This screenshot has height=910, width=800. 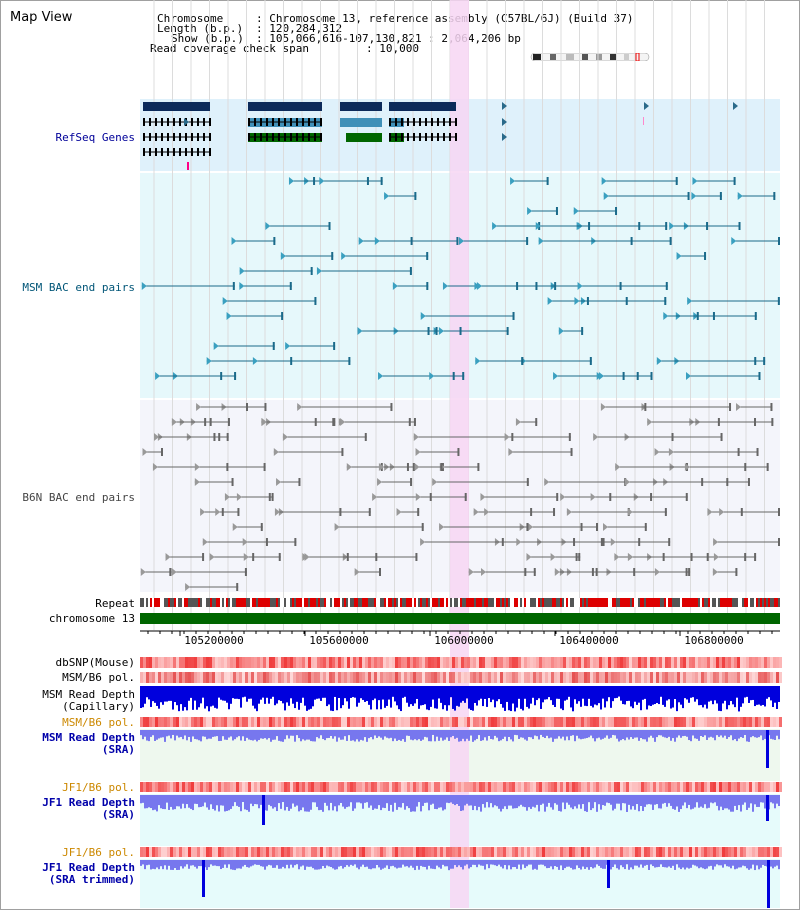 What do you see at coordinates (646, 106) in the screenshot?
I see `refseq-gene-arrow` at bounding box center [646, 106].